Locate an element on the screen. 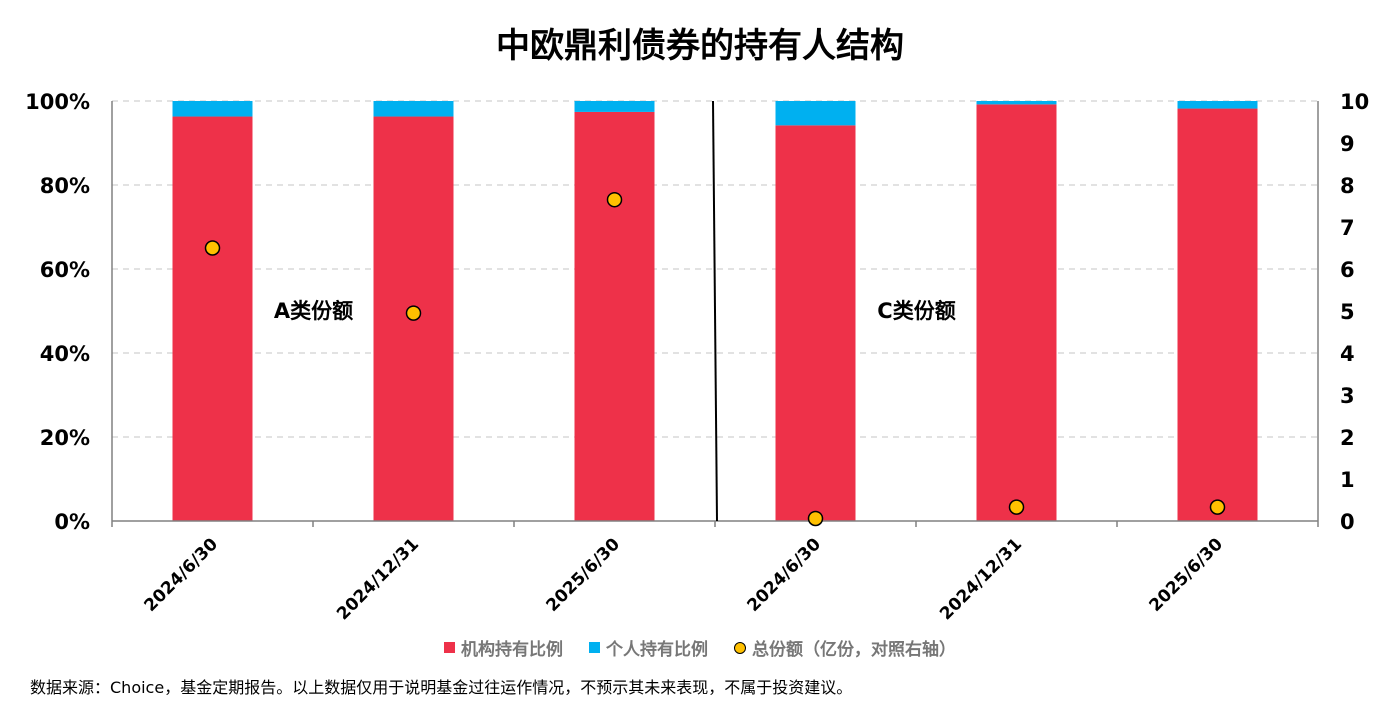 This screenshot has height=707, width=1400. right-axis-tick-label: 5 is located at coordinates (1347, 312).